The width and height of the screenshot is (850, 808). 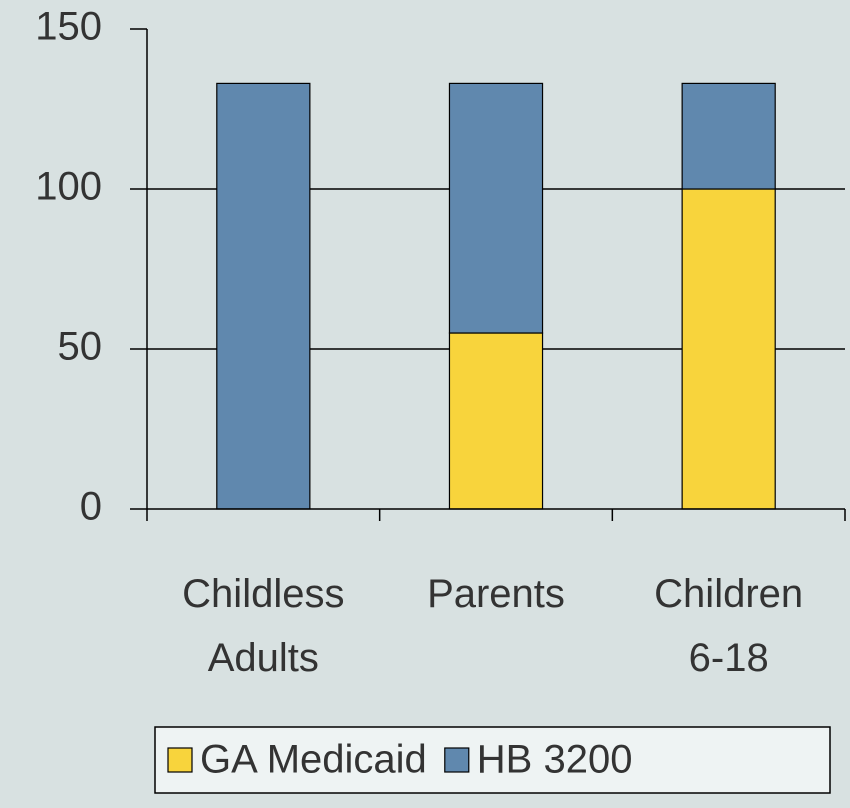 What do you see at coordinates (313, 760) in the screenshot?
I see `legend-label: GA Medicaid` at bounding box center [313, 760].